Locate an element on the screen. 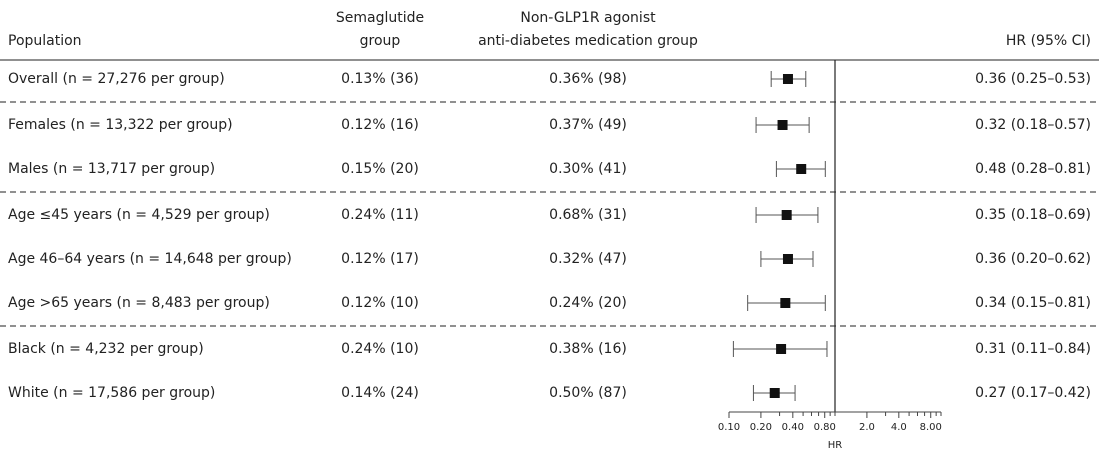 The width and height of the screenshot is (1099, 451). hr-label: 0.36 (0.20–0.62) is located at coordinates (1033, 259).